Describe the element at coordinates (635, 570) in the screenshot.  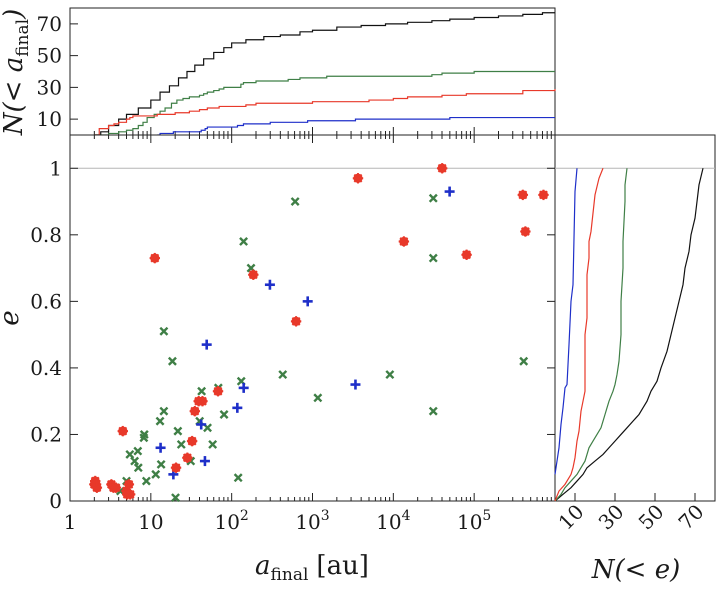
I see `right-x-axis-label: N(< e)` at that location.